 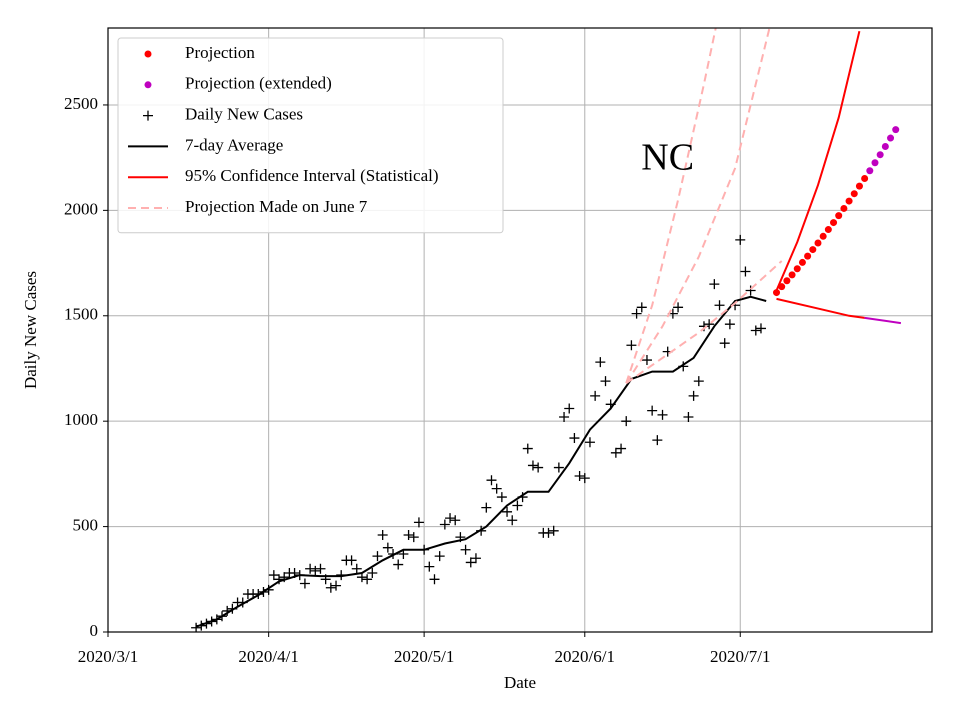 I want to click on y-axis-label: Daily New Cases, so click(x=30, y=330).